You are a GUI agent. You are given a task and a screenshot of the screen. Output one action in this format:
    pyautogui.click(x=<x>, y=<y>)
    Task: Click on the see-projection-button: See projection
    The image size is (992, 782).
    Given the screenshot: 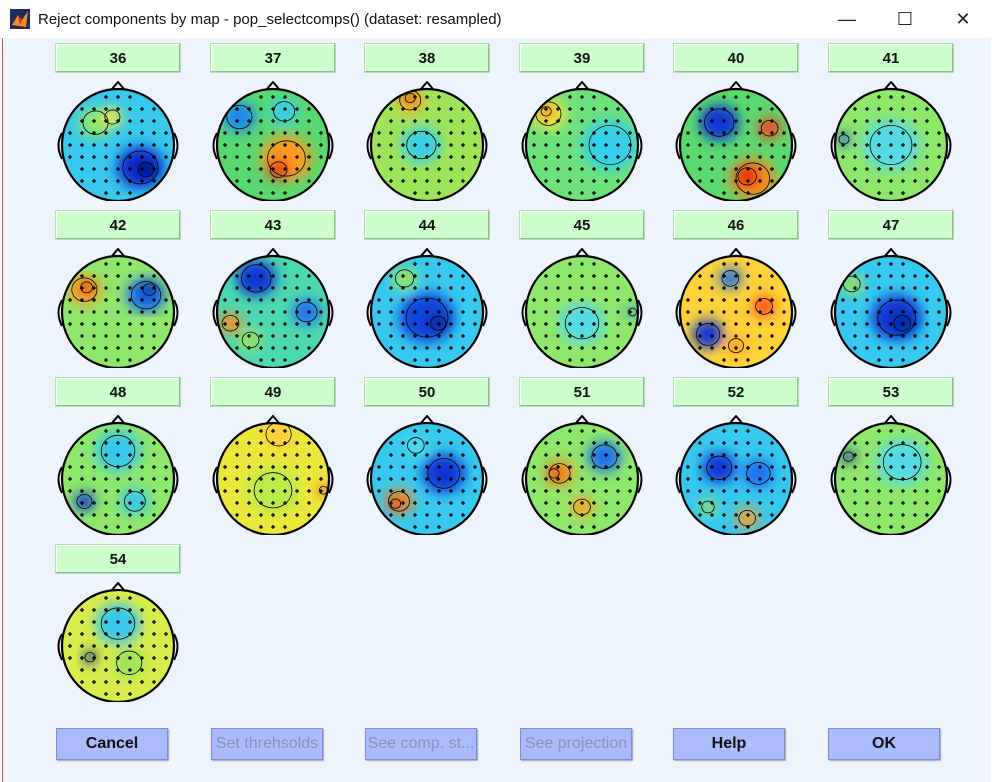 What is the action you would take?
    pyautogui.click(x=576, y=744)
    